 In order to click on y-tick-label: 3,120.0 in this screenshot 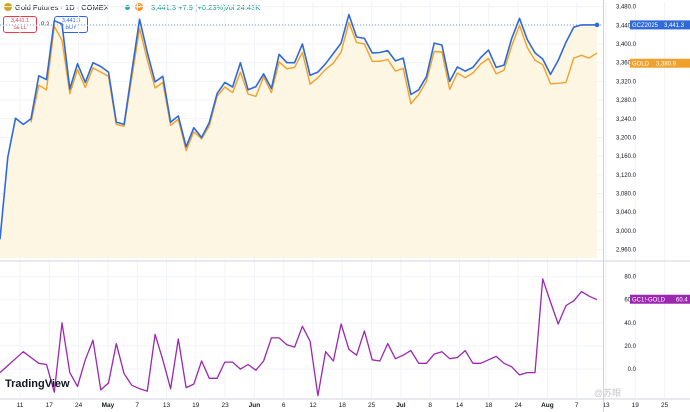, I will do `click(626, 176)`.